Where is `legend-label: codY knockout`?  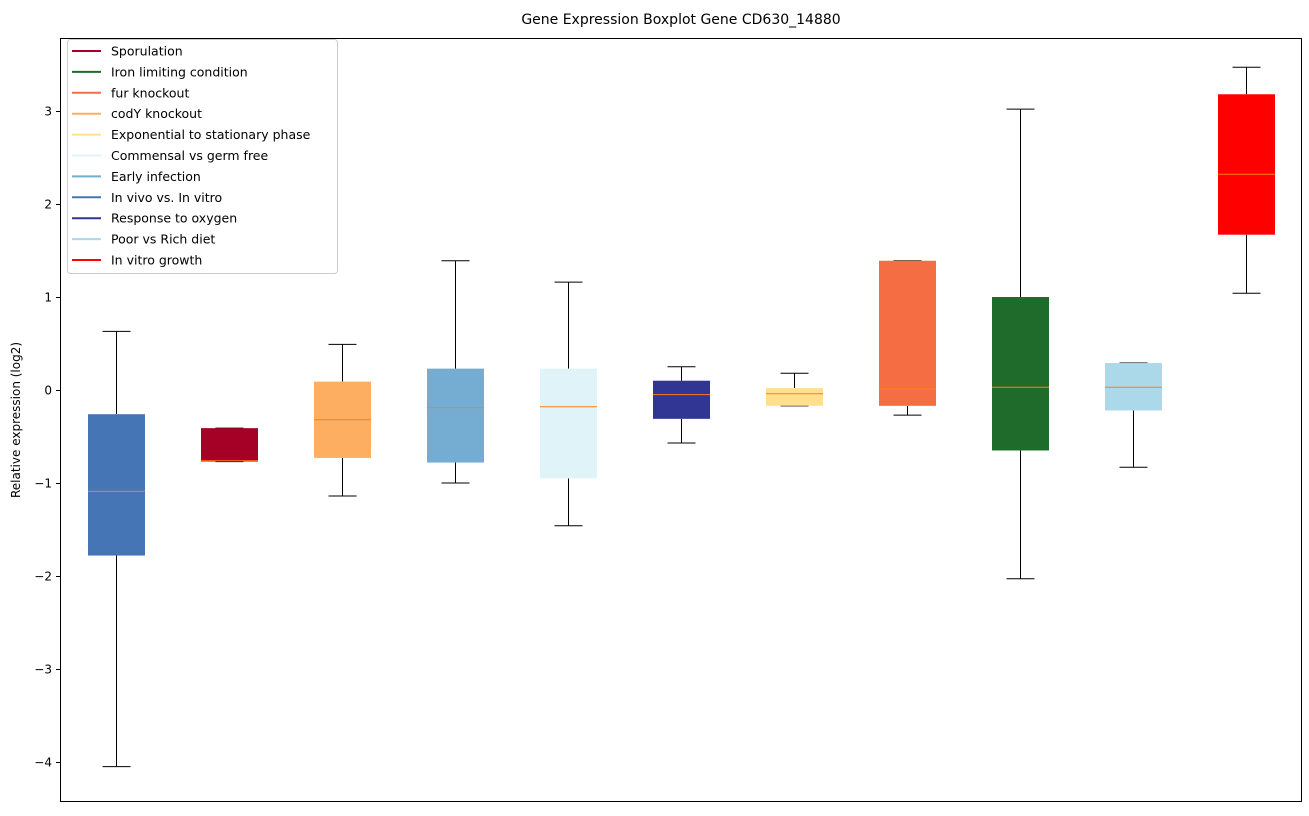 legend-label: codY knockout is located at coordinates (156, 113).